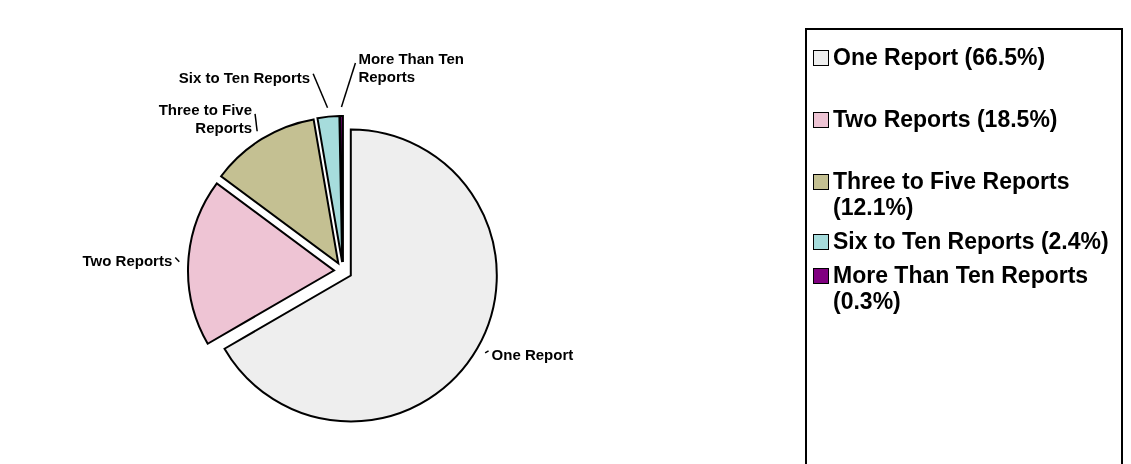  What do you see at coordinates (951, 181) in the screenshot?
I see `legend-label: Three to Five Reports` at bounding box center [951, 181].